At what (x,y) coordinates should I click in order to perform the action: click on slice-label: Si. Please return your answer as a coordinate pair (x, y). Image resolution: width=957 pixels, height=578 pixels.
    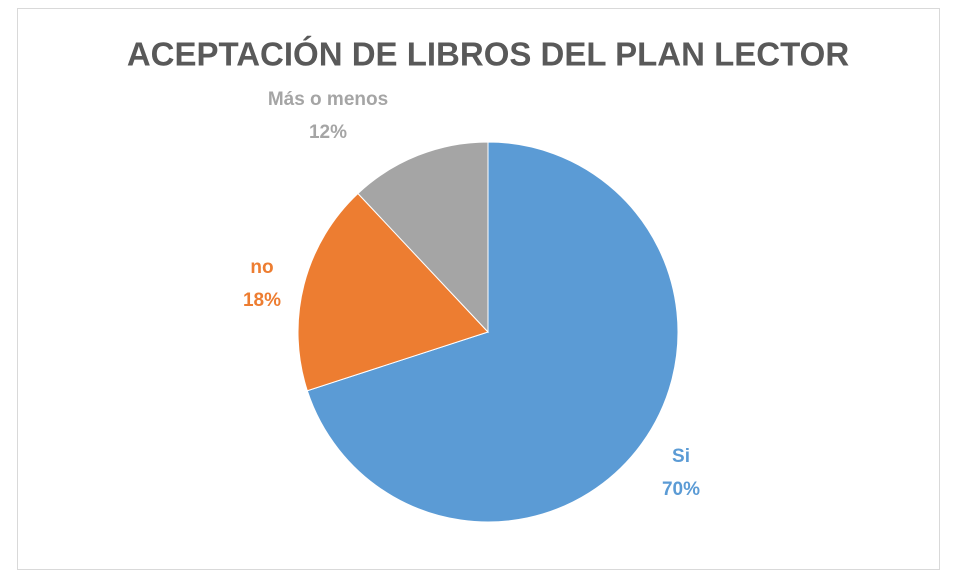
    Looking at the image, I should click on (681, 456).